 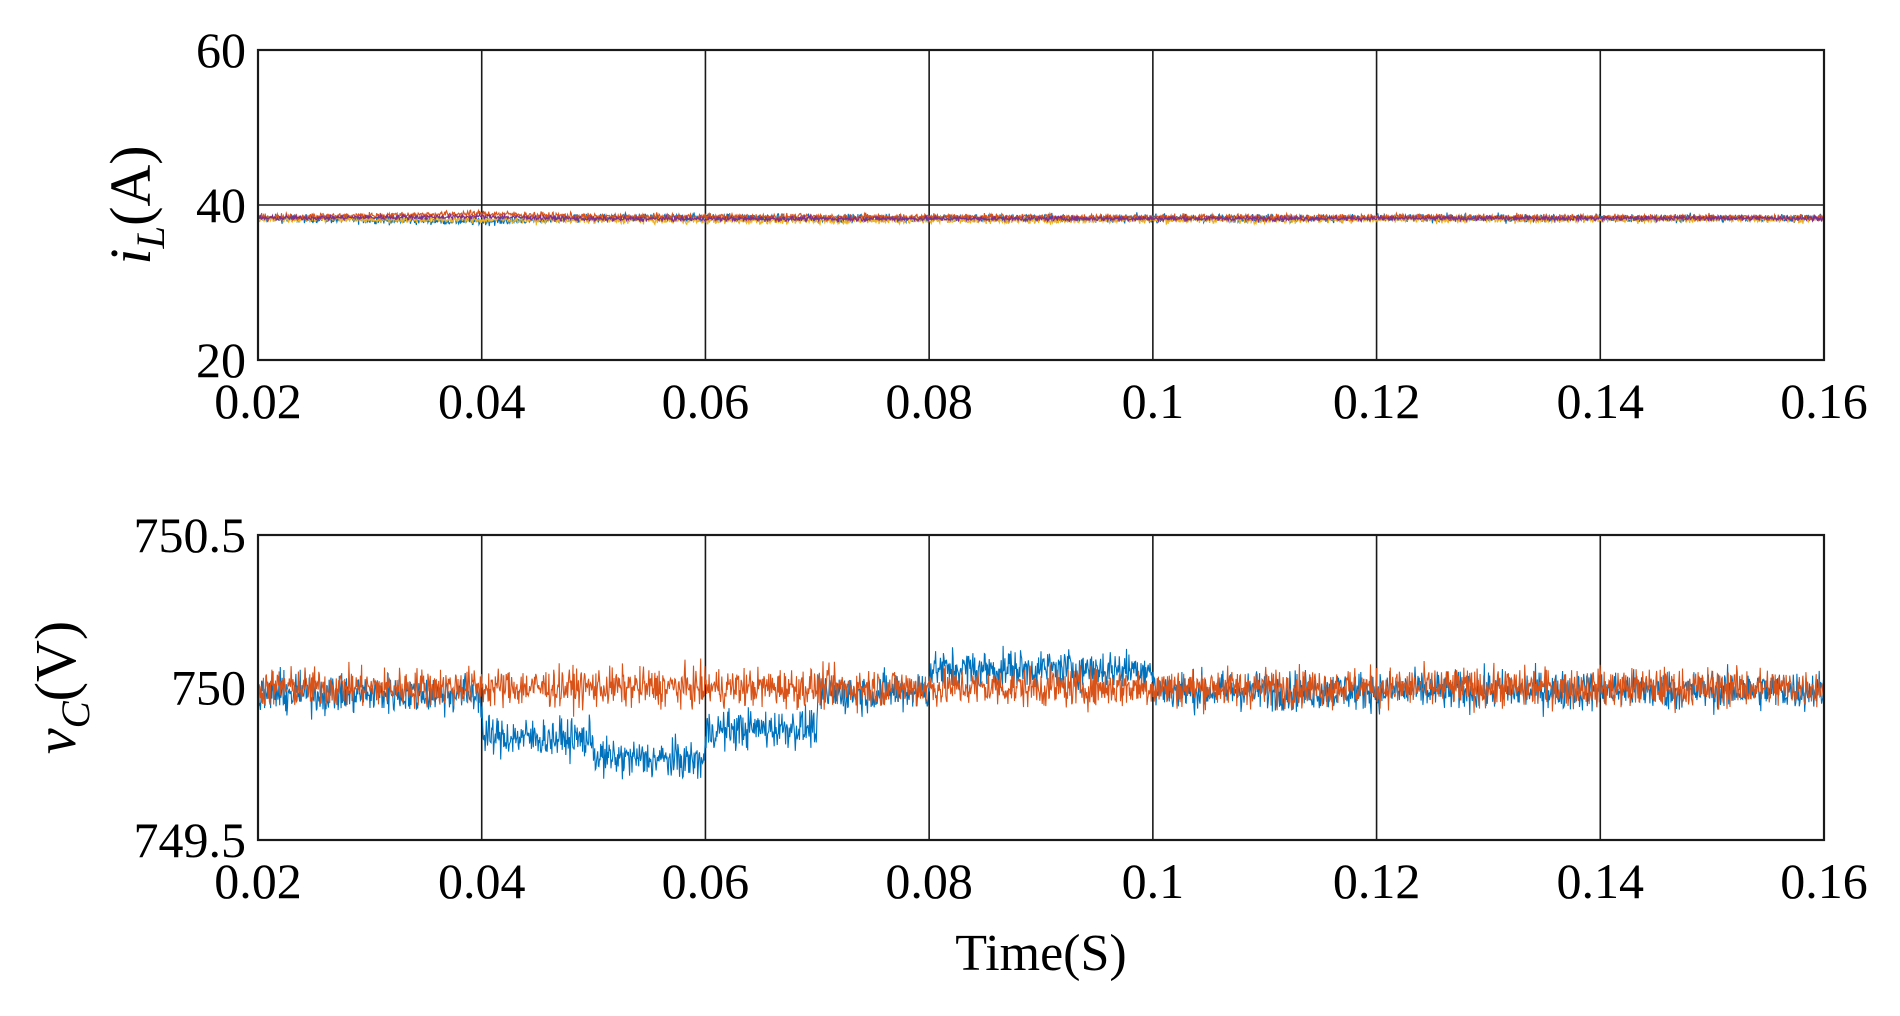 What do you see at coordinates (221, 50) in the screenshot?
I see `y-tick-label: 60` at bounding box center [221, 50].